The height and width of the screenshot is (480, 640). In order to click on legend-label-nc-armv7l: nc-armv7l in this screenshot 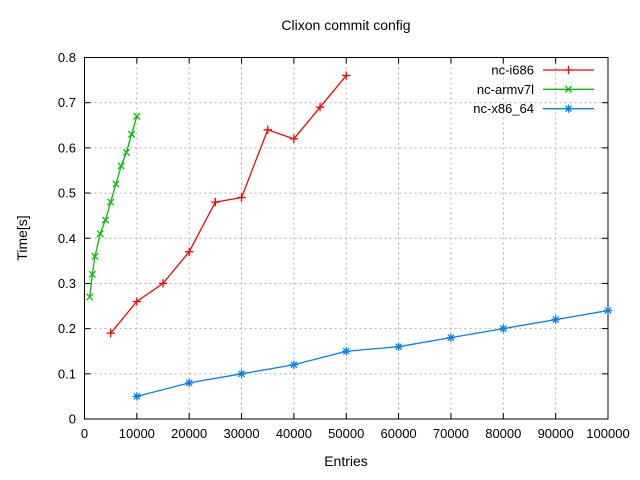, I will do `click(505, 89)`.